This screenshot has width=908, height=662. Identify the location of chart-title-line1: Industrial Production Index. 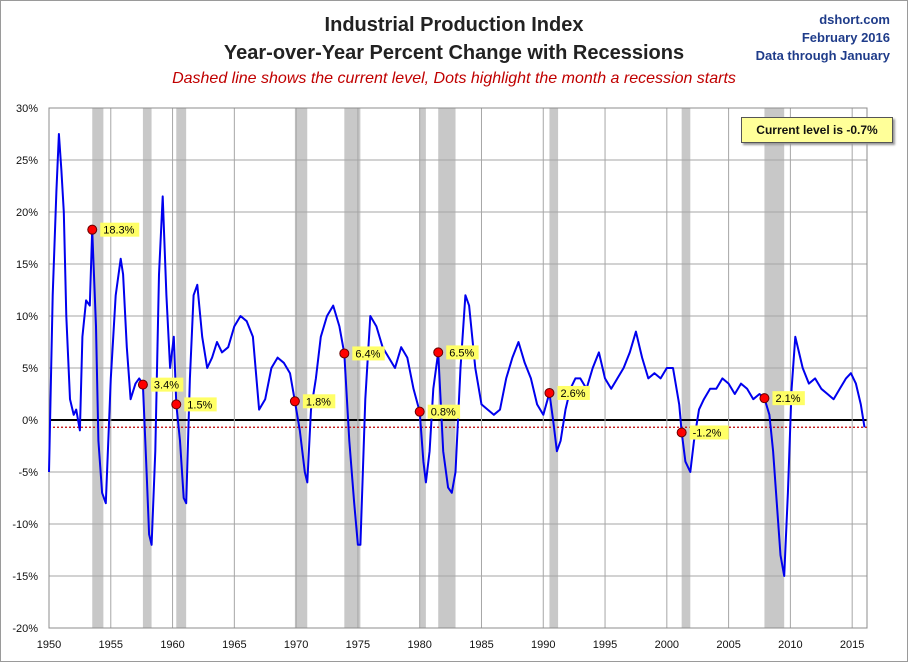
(454, 25).